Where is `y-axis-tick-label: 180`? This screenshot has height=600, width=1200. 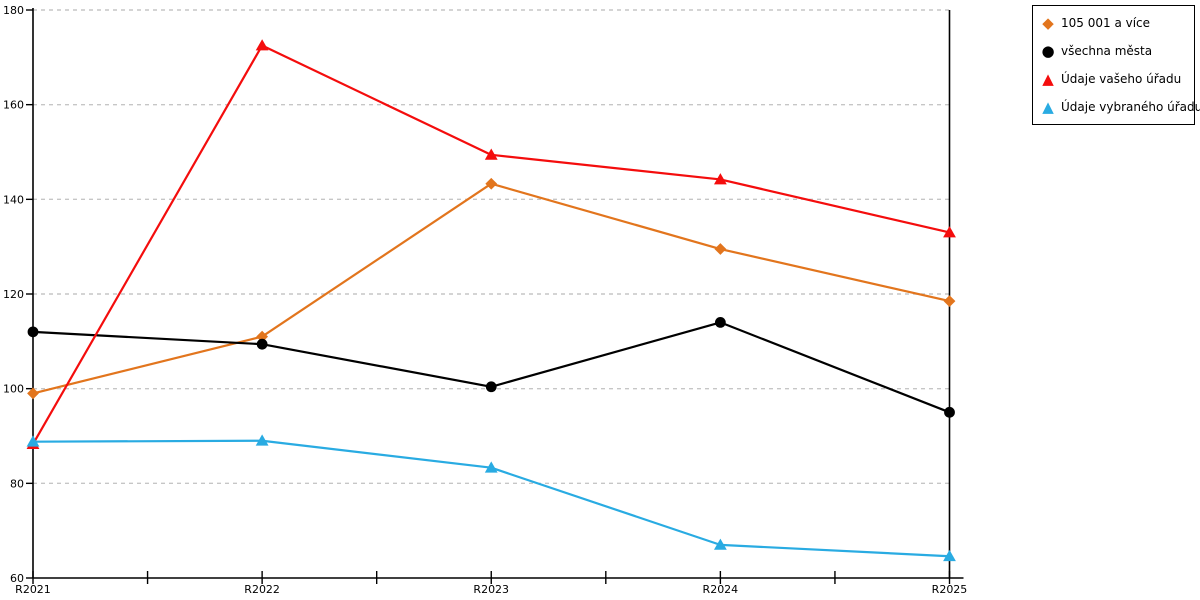 y-axis-tick-label: 180 is located at coordinates (13, 10).